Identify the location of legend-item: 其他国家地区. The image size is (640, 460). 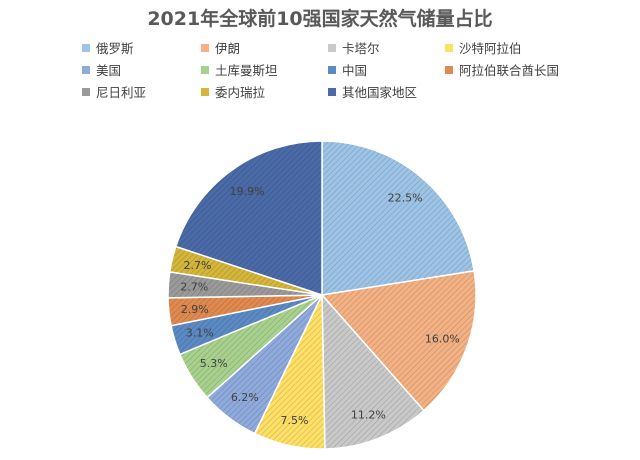
(372, 91).